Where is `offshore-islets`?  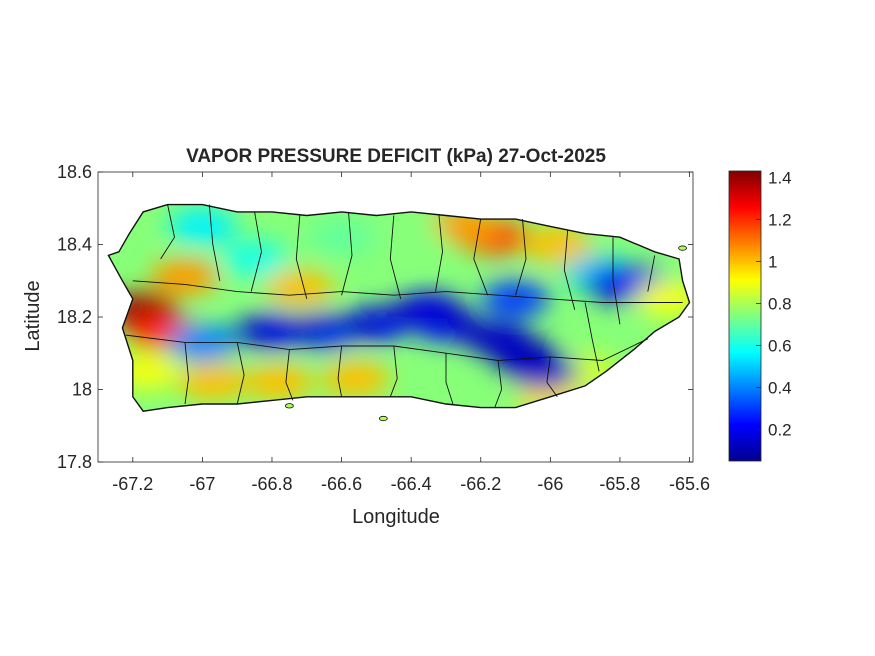
offshore-islets is located at coordinates (485, 333).